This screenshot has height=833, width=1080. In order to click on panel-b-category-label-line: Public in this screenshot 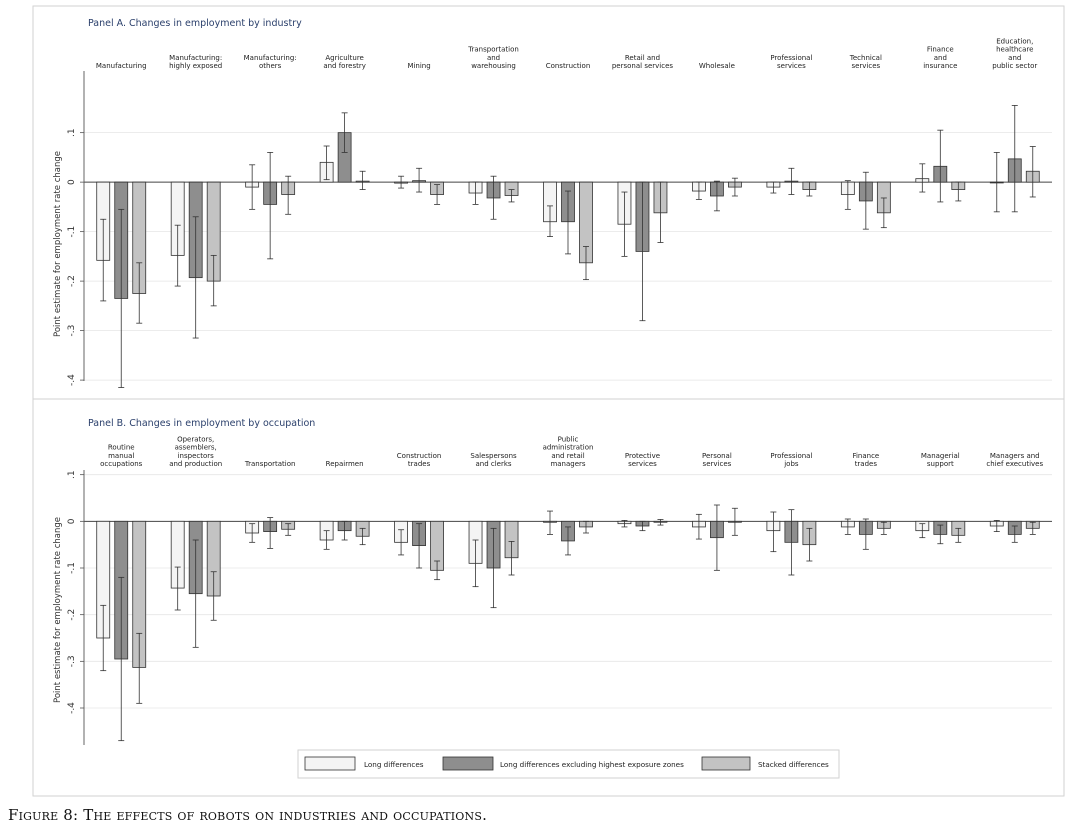, I will do `click(568, 439)`.